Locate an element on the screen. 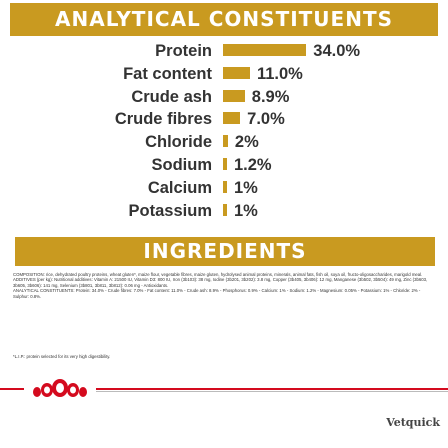 The width and height of the screenshot is (448, 448). analytical-constituents-banner: ANALYTICAL CONSTITUENTS is located at coordinates (224, 19).